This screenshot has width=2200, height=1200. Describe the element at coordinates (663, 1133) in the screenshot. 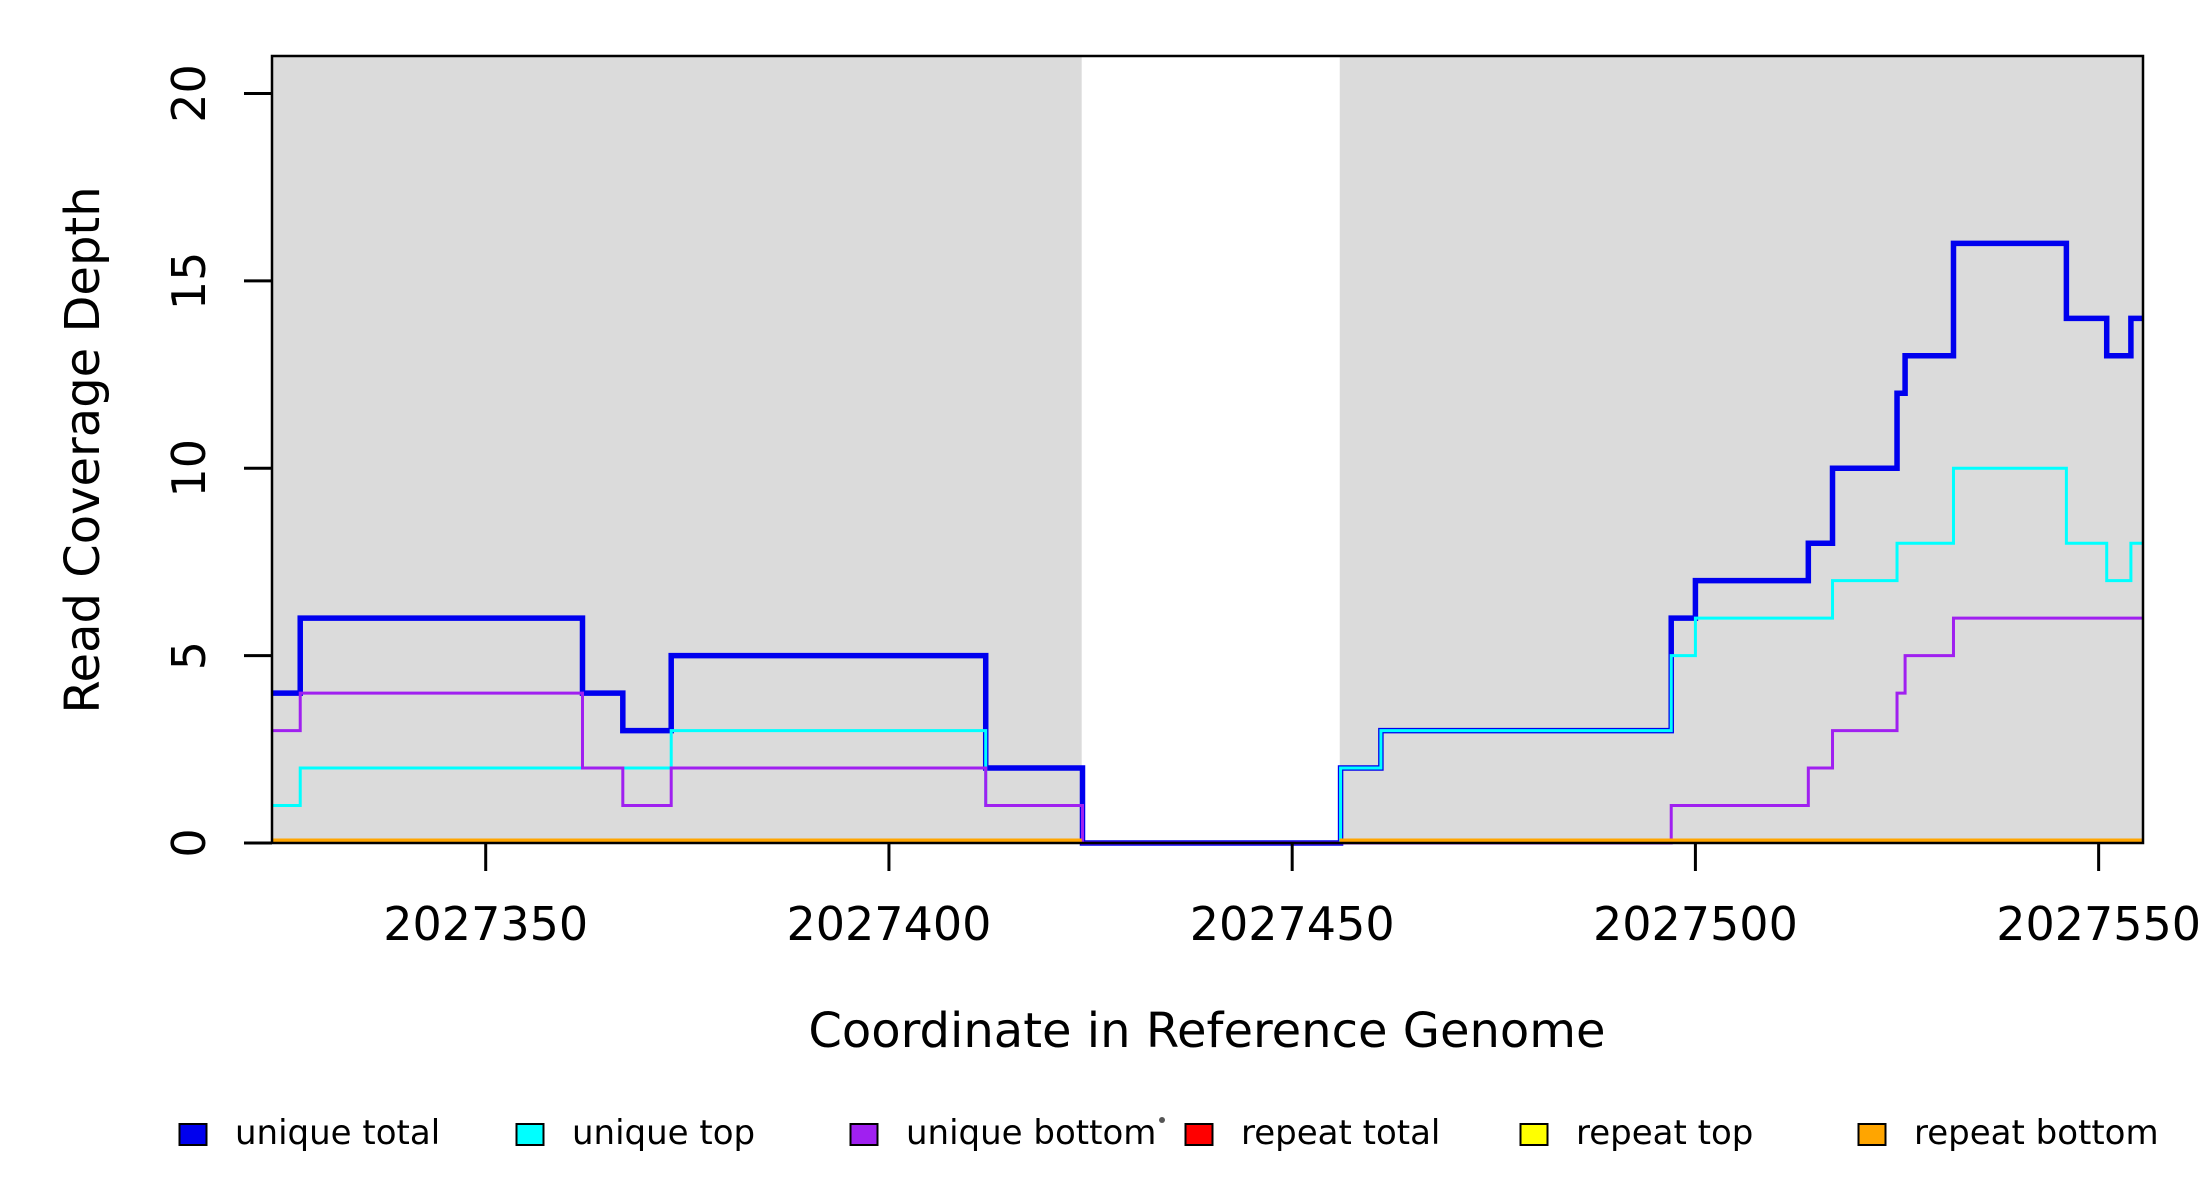

I see `legend-item-label: unique top` at that location.